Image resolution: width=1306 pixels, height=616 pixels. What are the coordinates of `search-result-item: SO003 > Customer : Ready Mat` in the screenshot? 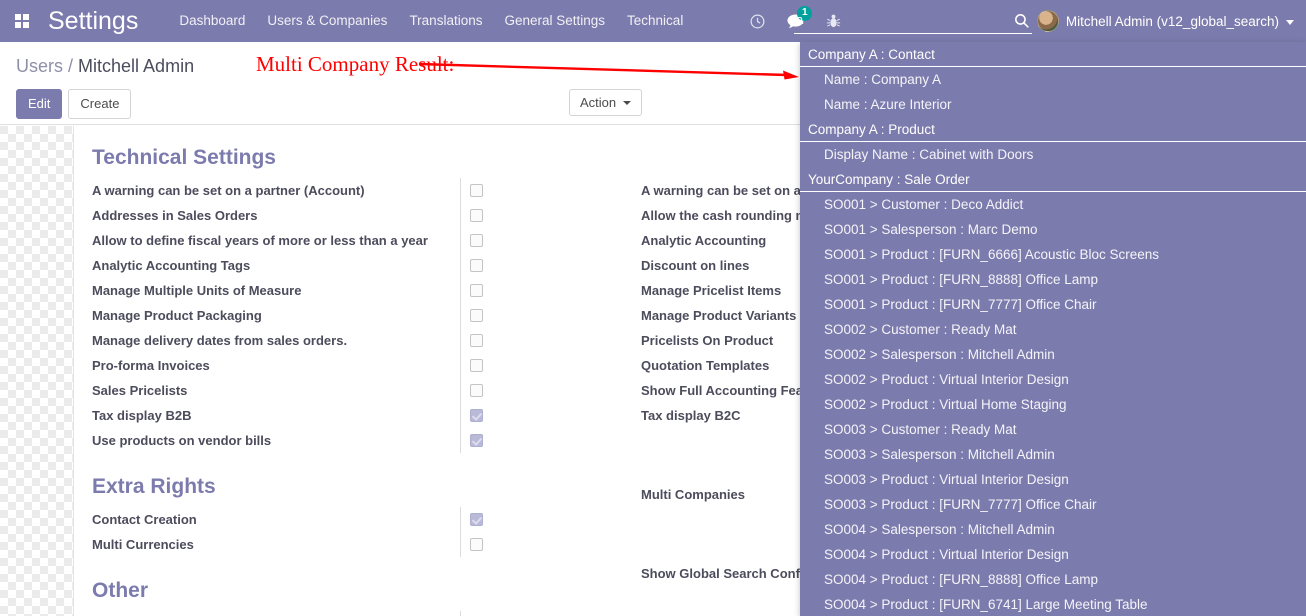 It's located at (920, 429).